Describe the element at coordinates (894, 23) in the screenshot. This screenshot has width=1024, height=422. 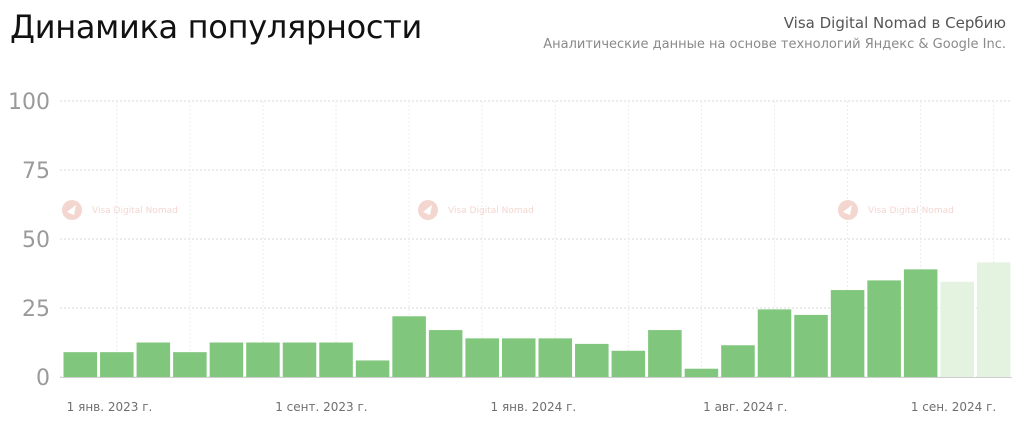
I see `chart-subtitle: Visa Digital Nomad в Сербию` at that location.